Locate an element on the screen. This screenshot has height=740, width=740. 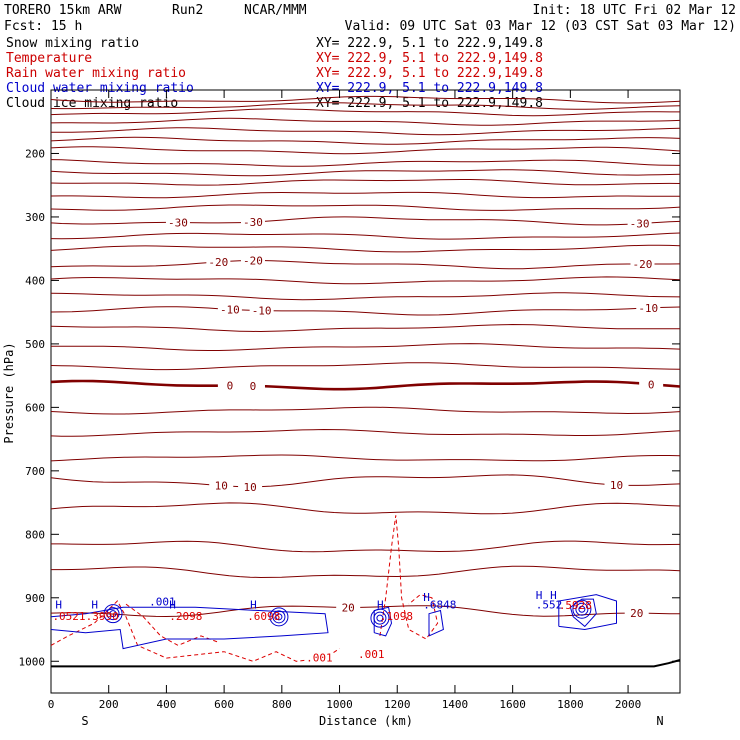
x-tick-label: 600 is located at coordinates (224, 704).